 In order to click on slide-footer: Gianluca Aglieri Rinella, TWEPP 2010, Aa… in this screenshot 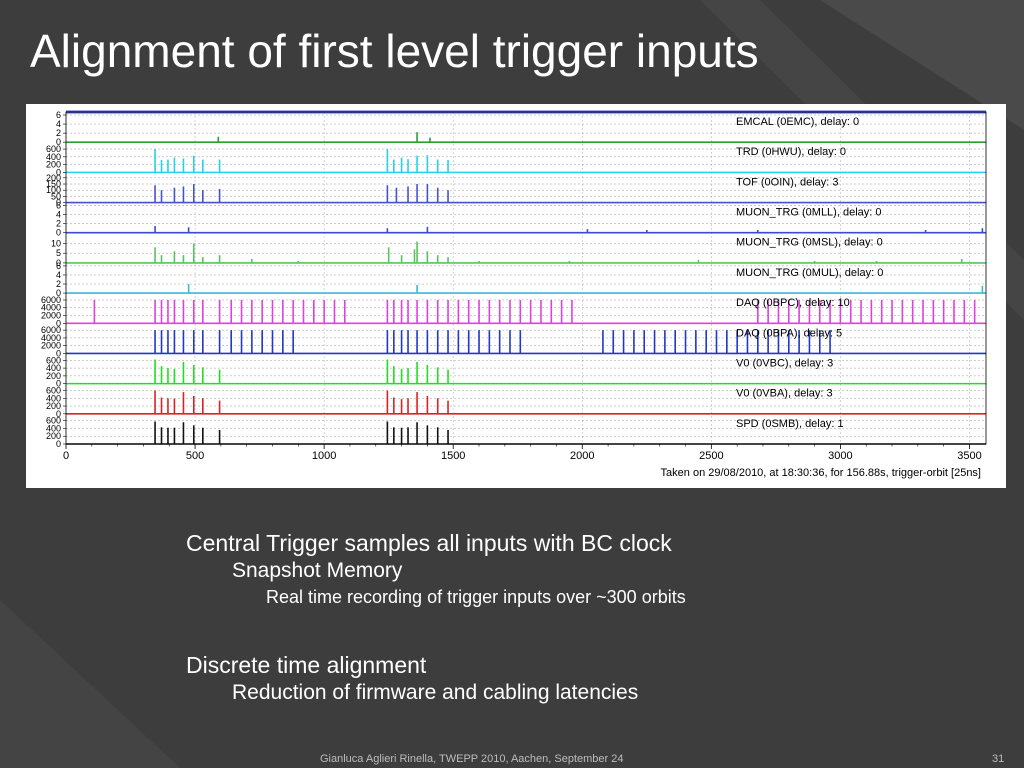, I will do `click(512, 760)`.